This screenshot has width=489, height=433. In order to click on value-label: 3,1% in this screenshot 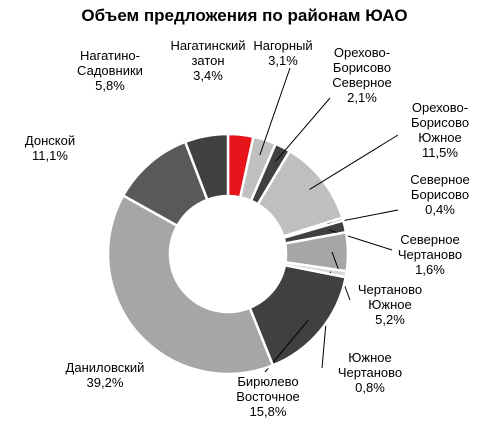, I will do `click(283, 60)`.